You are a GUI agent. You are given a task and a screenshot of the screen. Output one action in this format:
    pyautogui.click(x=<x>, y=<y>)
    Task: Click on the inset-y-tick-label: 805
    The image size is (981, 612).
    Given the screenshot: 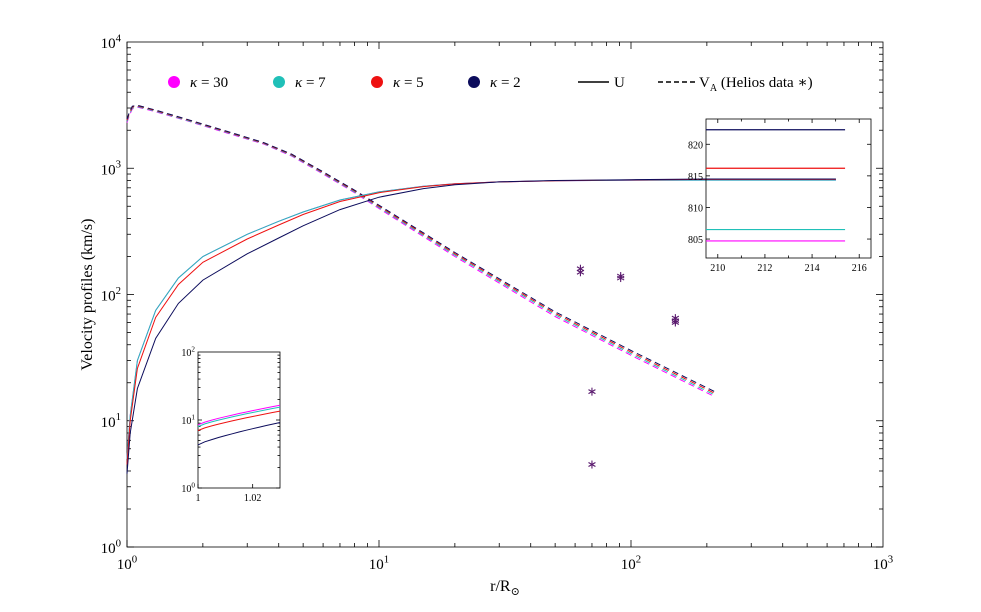 What is the action you would take?
    pyautogui.click(x=695, y=240)
    